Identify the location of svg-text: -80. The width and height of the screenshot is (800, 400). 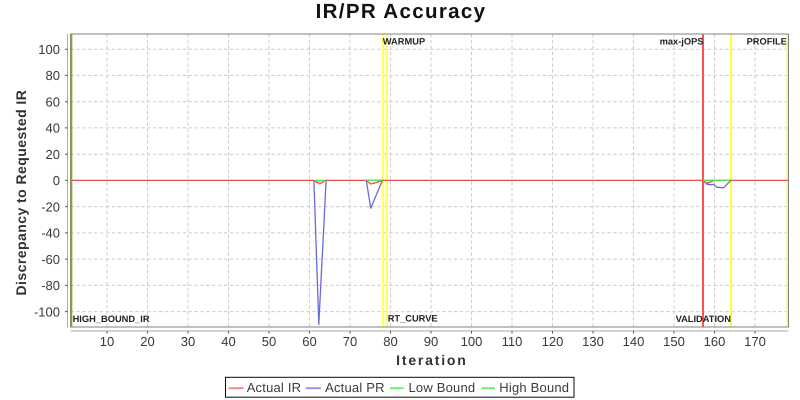
(50, 285).